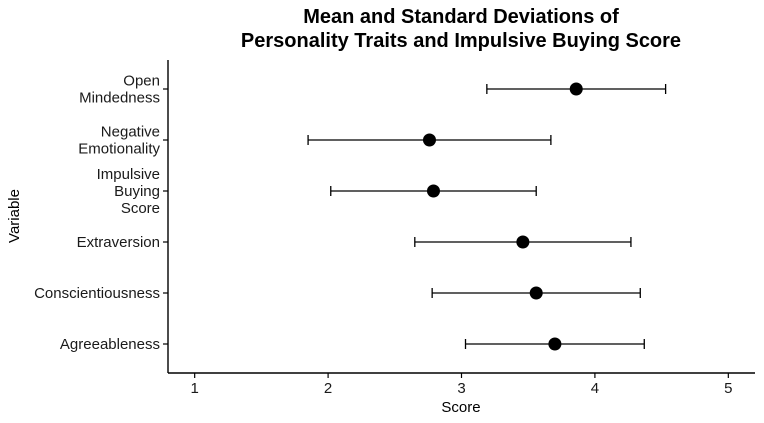 The width and height of the screenshot is (764, 423). What do you see at coordinates (328, 388) in the screenshot?
I see `x-tick-label: 2` at bounding box center [328, 388].